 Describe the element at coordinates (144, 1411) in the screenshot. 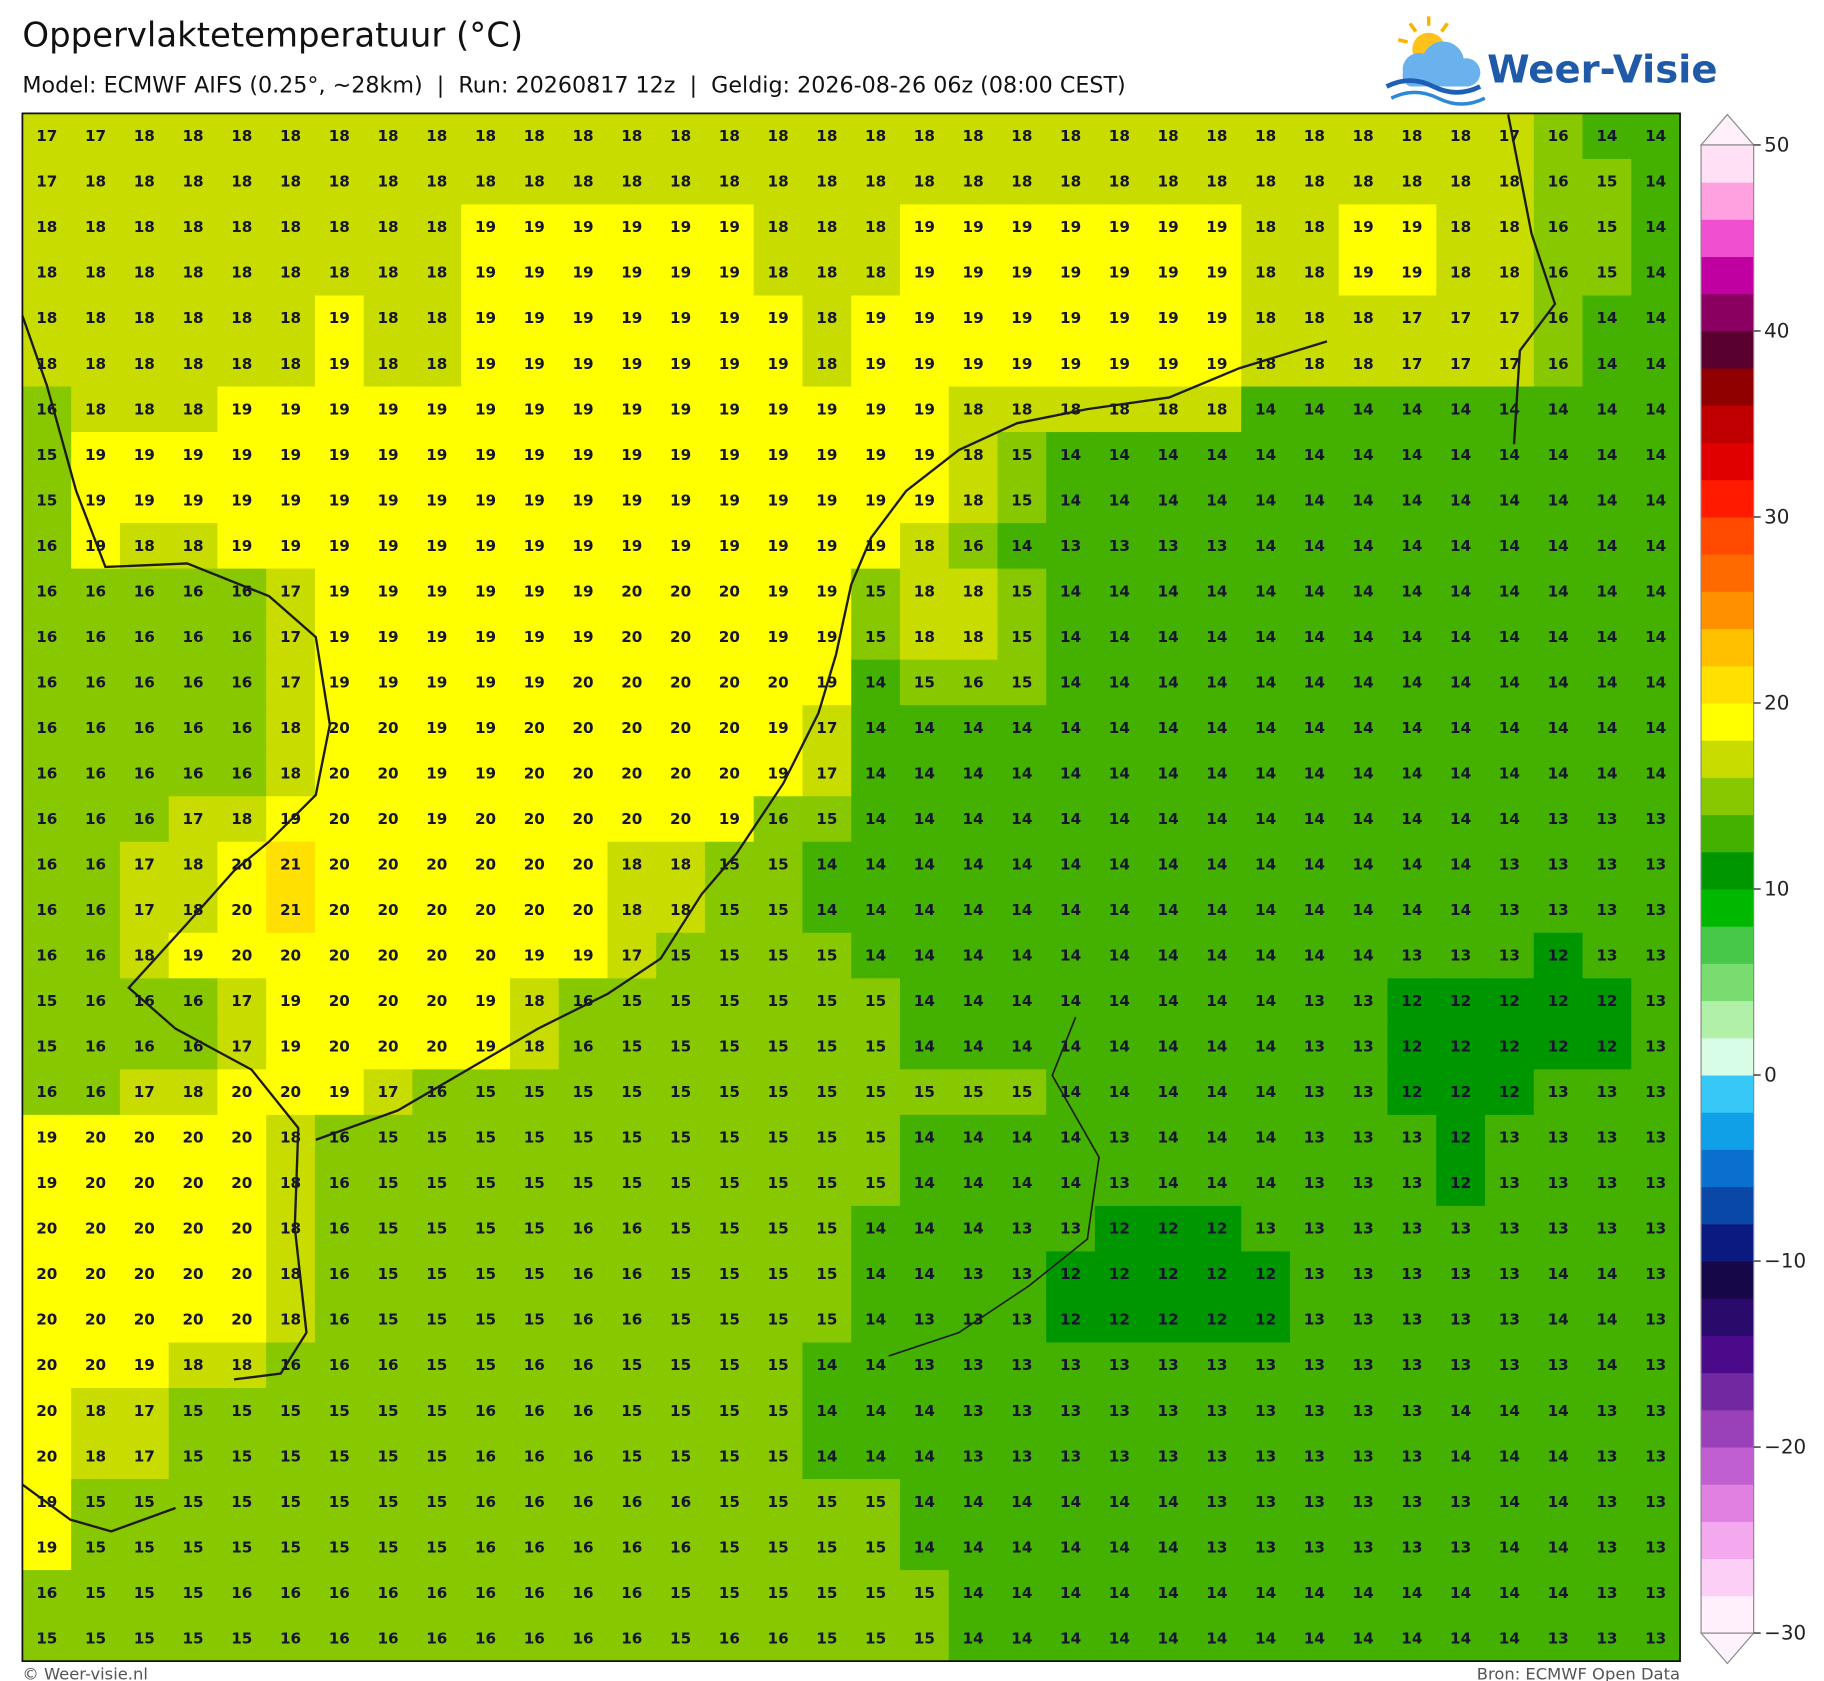

I see `temperature-label: 17` at that location.